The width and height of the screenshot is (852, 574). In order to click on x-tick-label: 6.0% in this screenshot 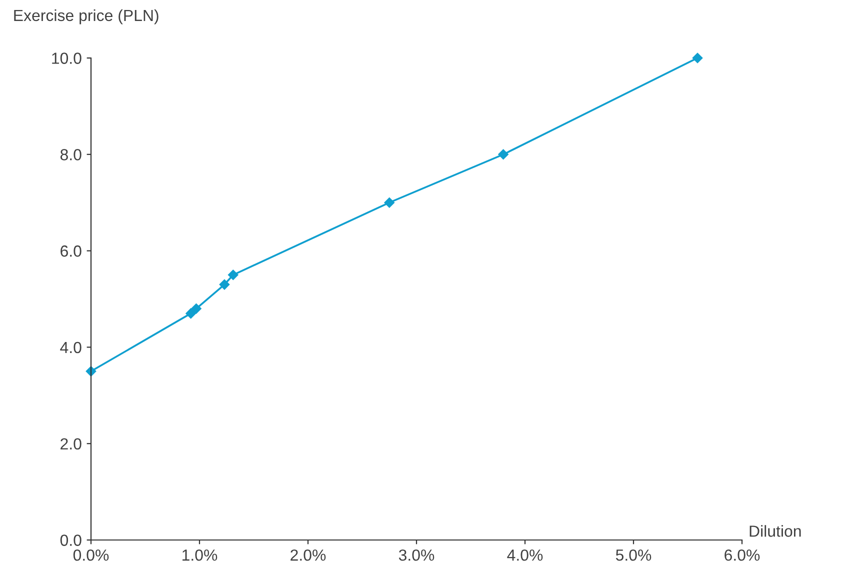, I will do `click(742, 555)`.